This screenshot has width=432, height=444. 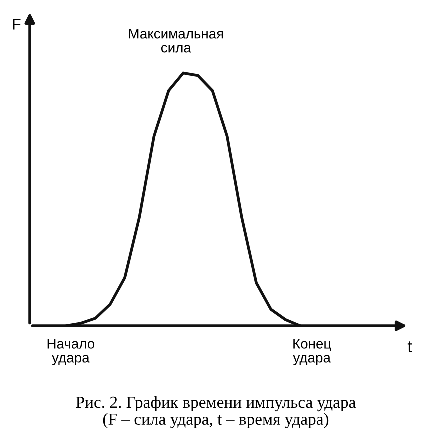 What do you see at coordinates (176, 41) in the screenshot?
I see `text: Максимальная сила` at bounding box center [176, 41].